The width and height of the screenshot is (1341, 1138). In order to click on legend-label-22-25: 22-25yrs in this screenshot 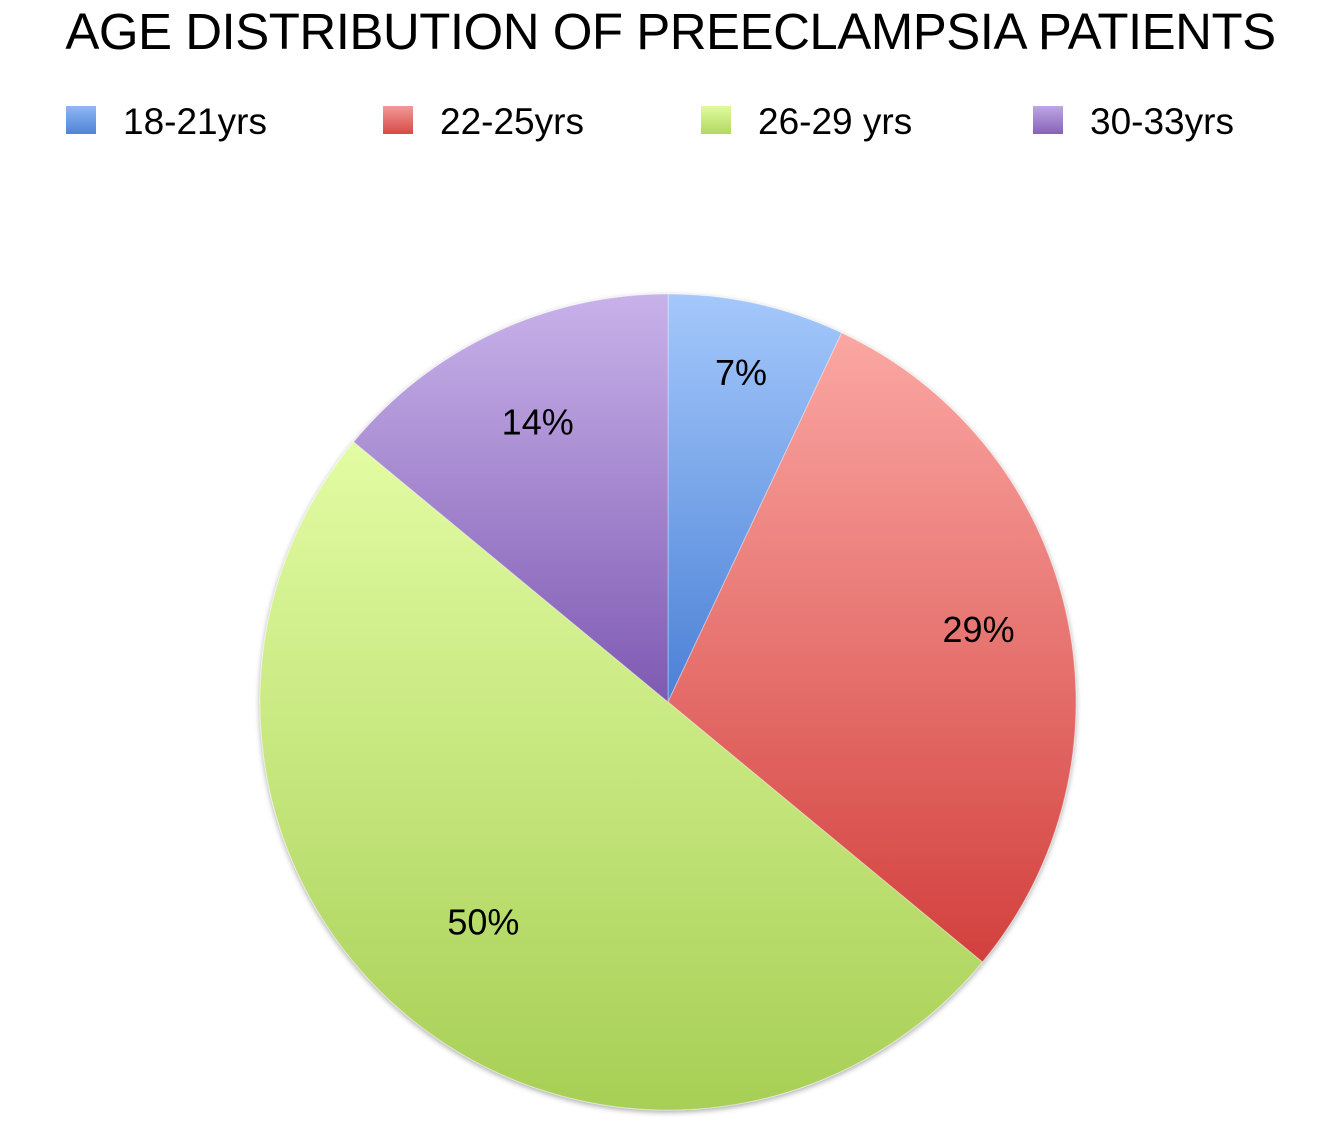, I will do `click(512, 121)`.